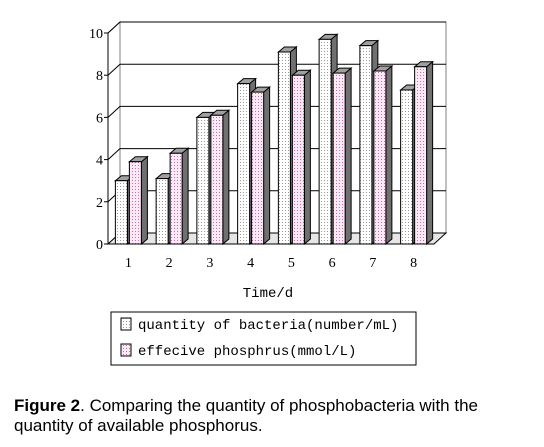  Describe the element at coordinates (268, 294) in the screenshot. I see `x-axis-title: Time/d` at that location.